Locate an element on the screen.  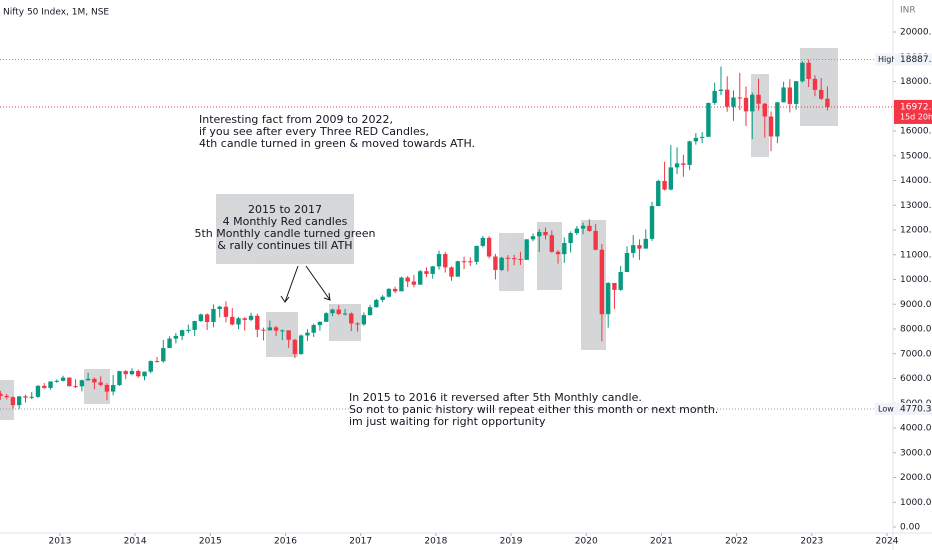
y-tick-label: 9000.00 is located at coordinates (916, 305).